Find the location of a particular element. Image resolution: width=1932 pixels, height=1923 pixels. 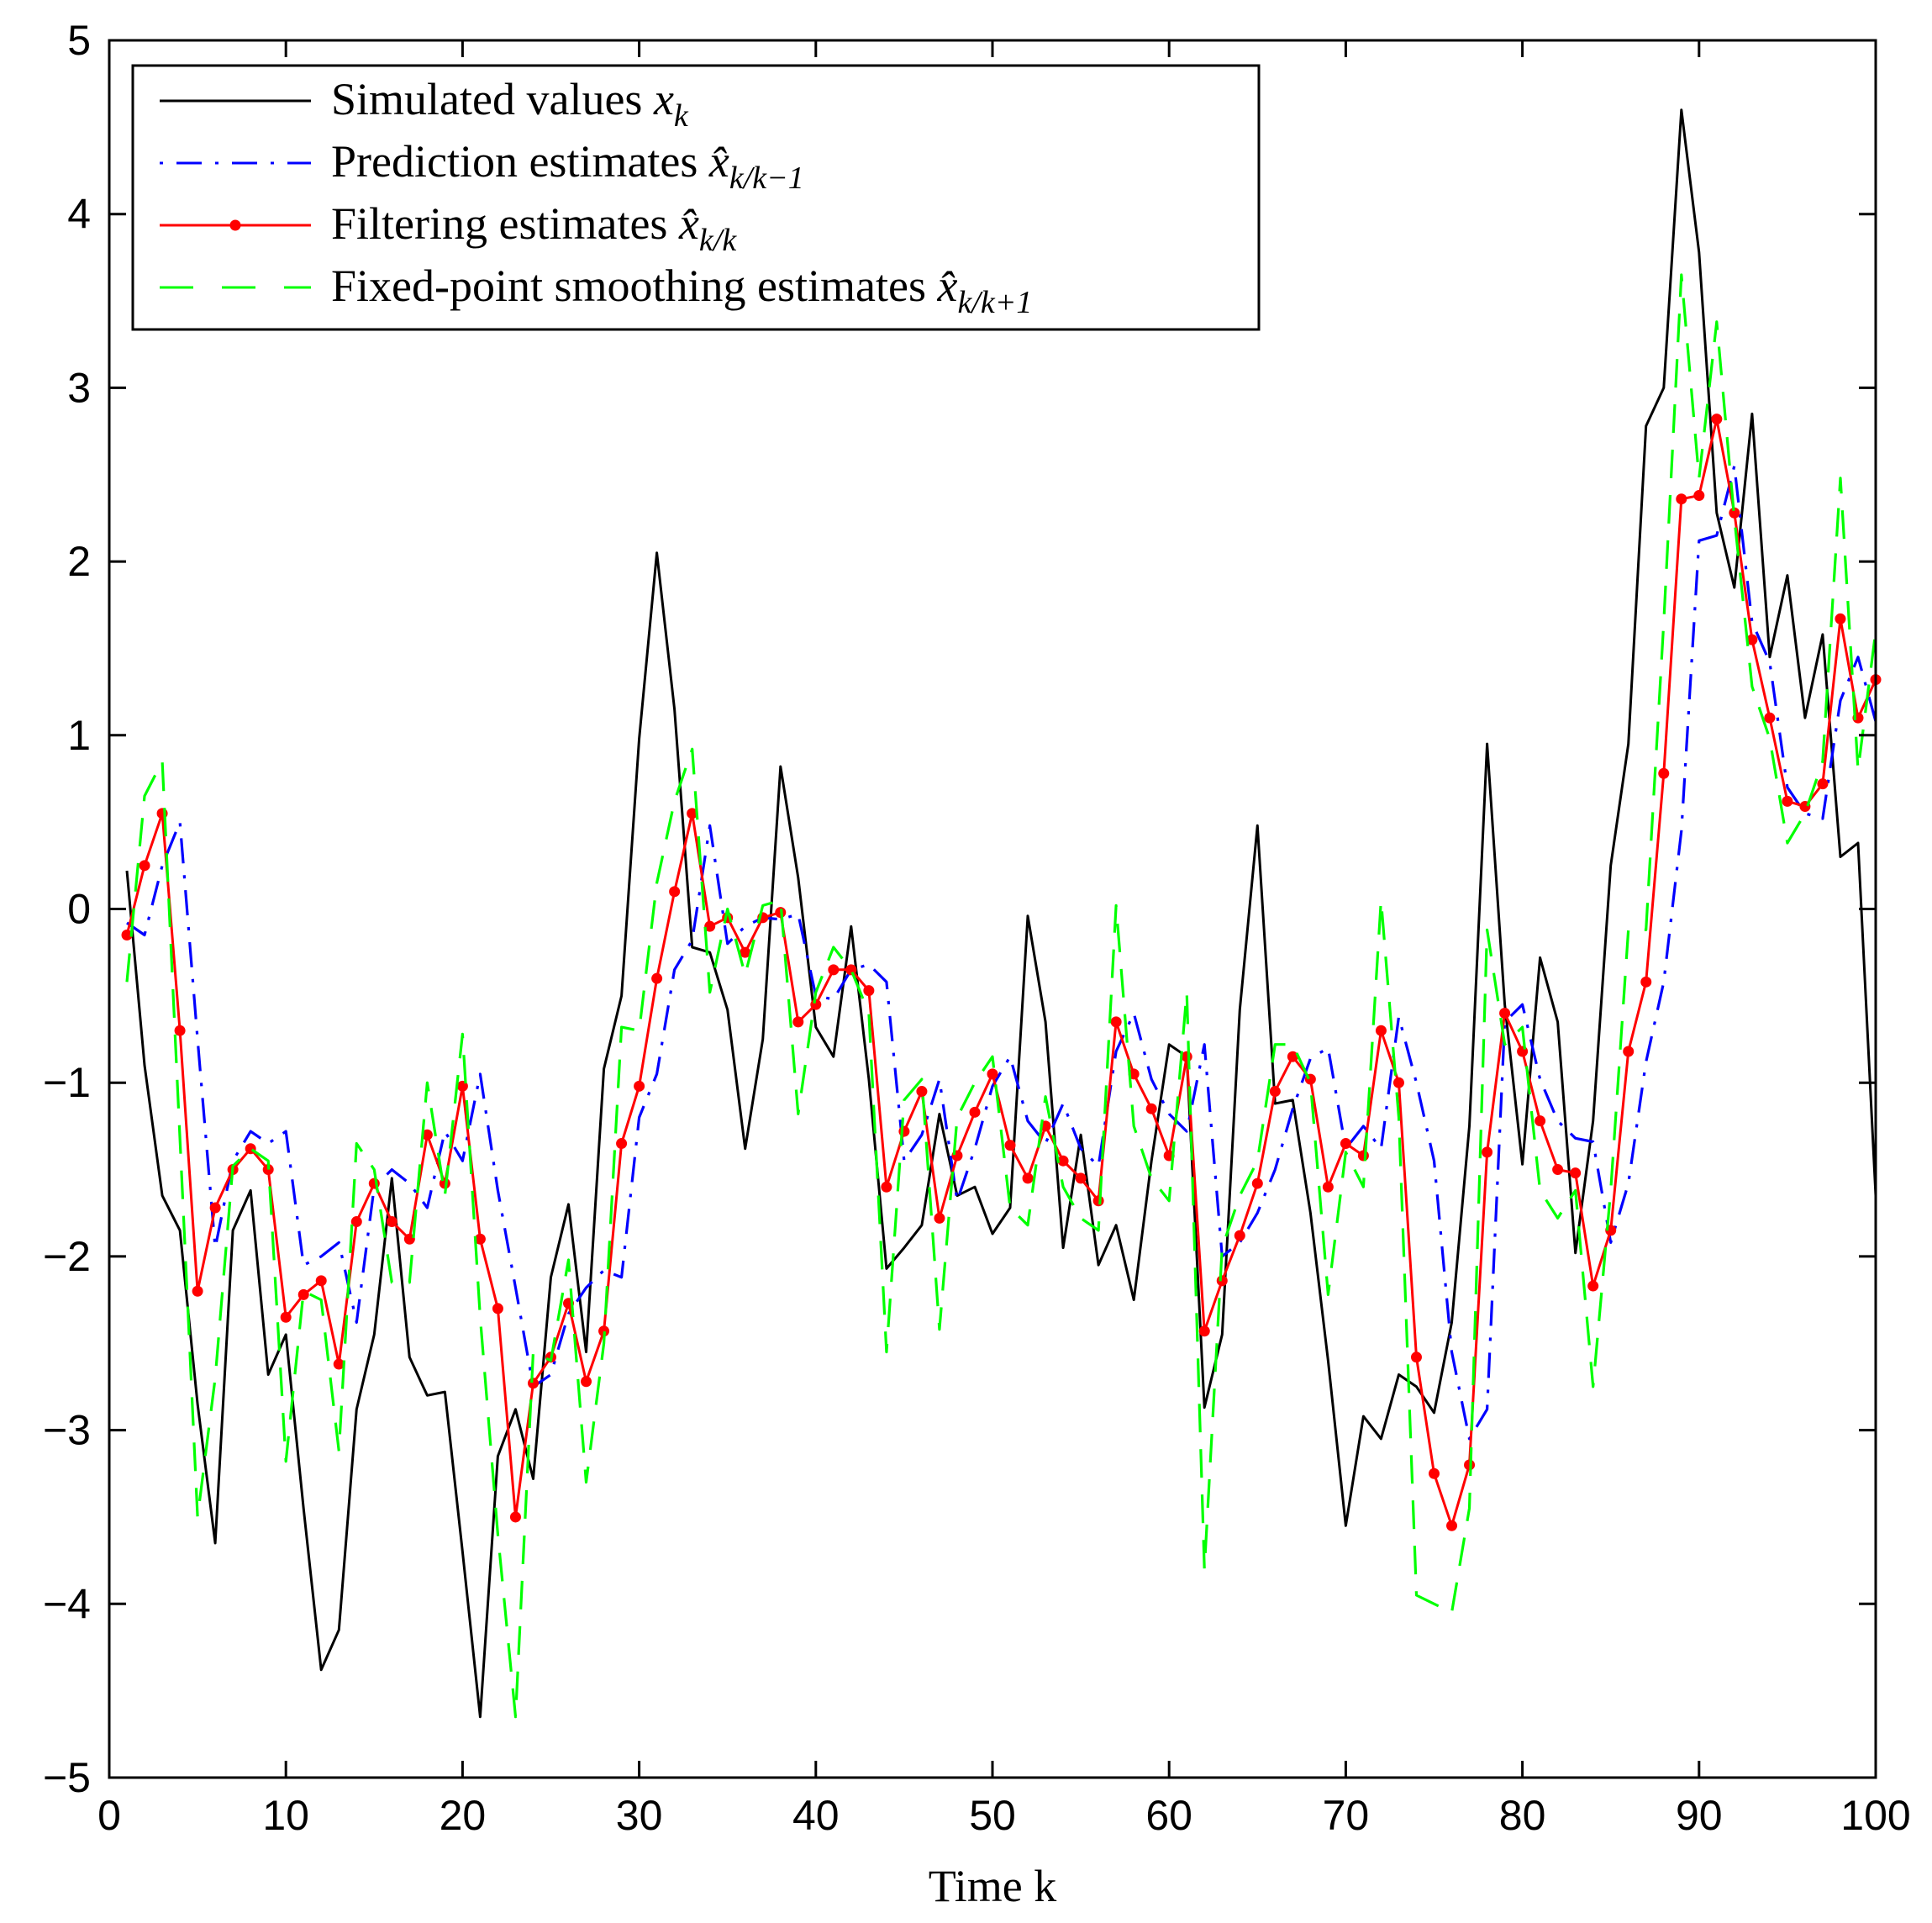

y-tick-label: 5 is located at coordinates (79, 41).